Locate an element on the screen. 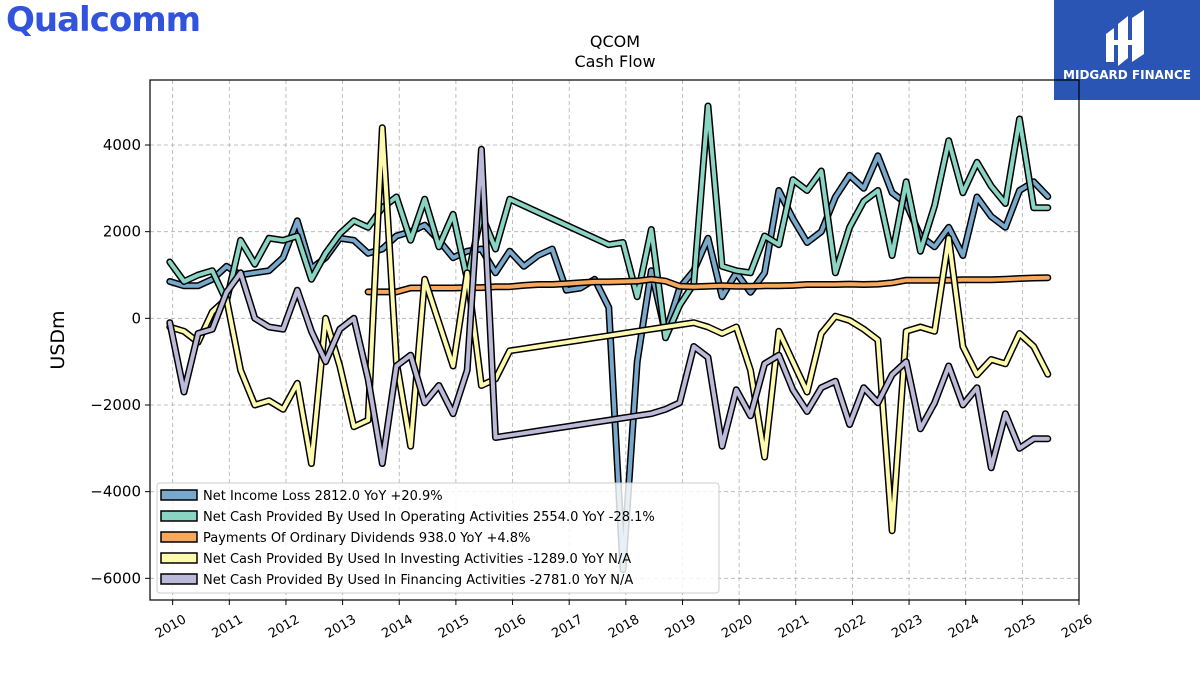 The height and width of the screenshot is (675, 1200). x-tick-label: 2022 is located at coordinates (851, 627).